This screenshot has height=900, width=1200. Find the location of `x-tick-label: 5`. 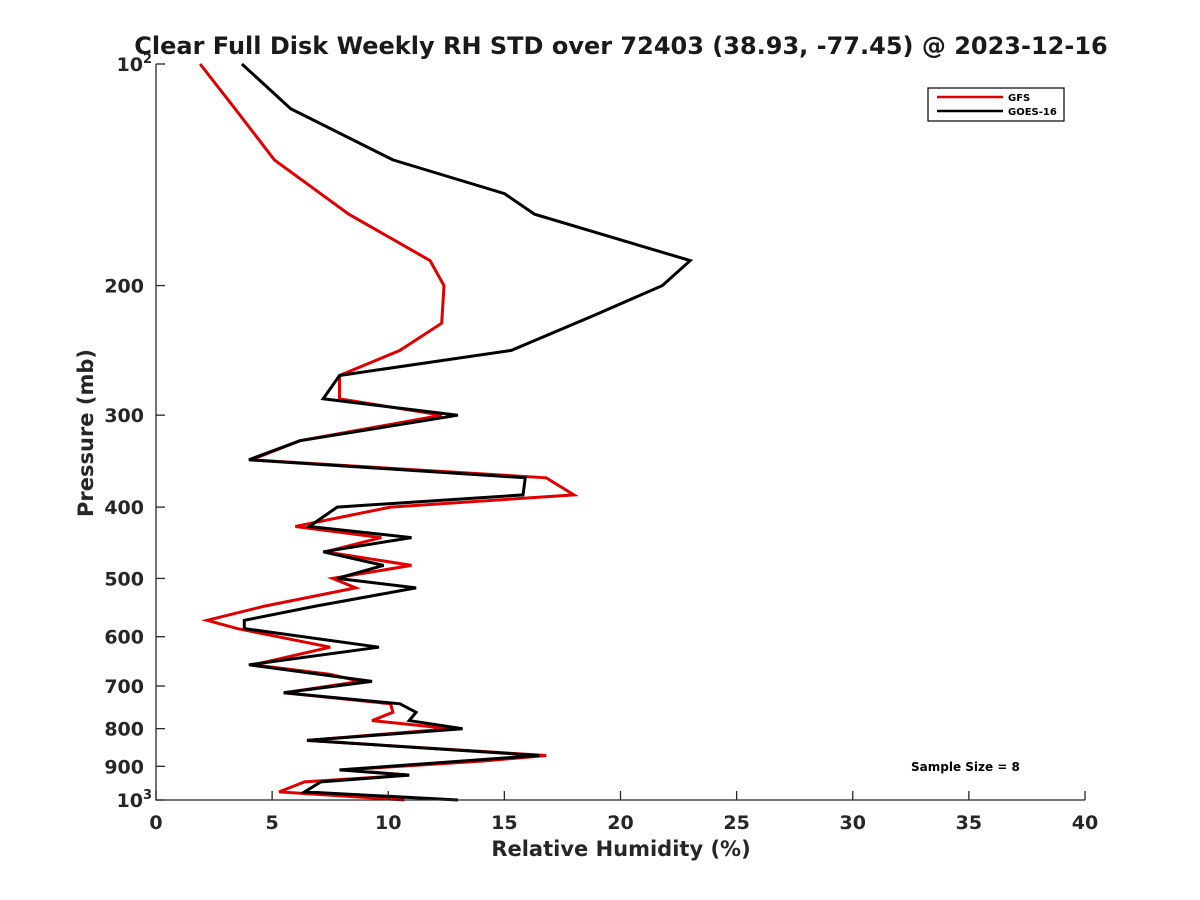

x-tick-label: 5 is located at coordinates (272, 823).